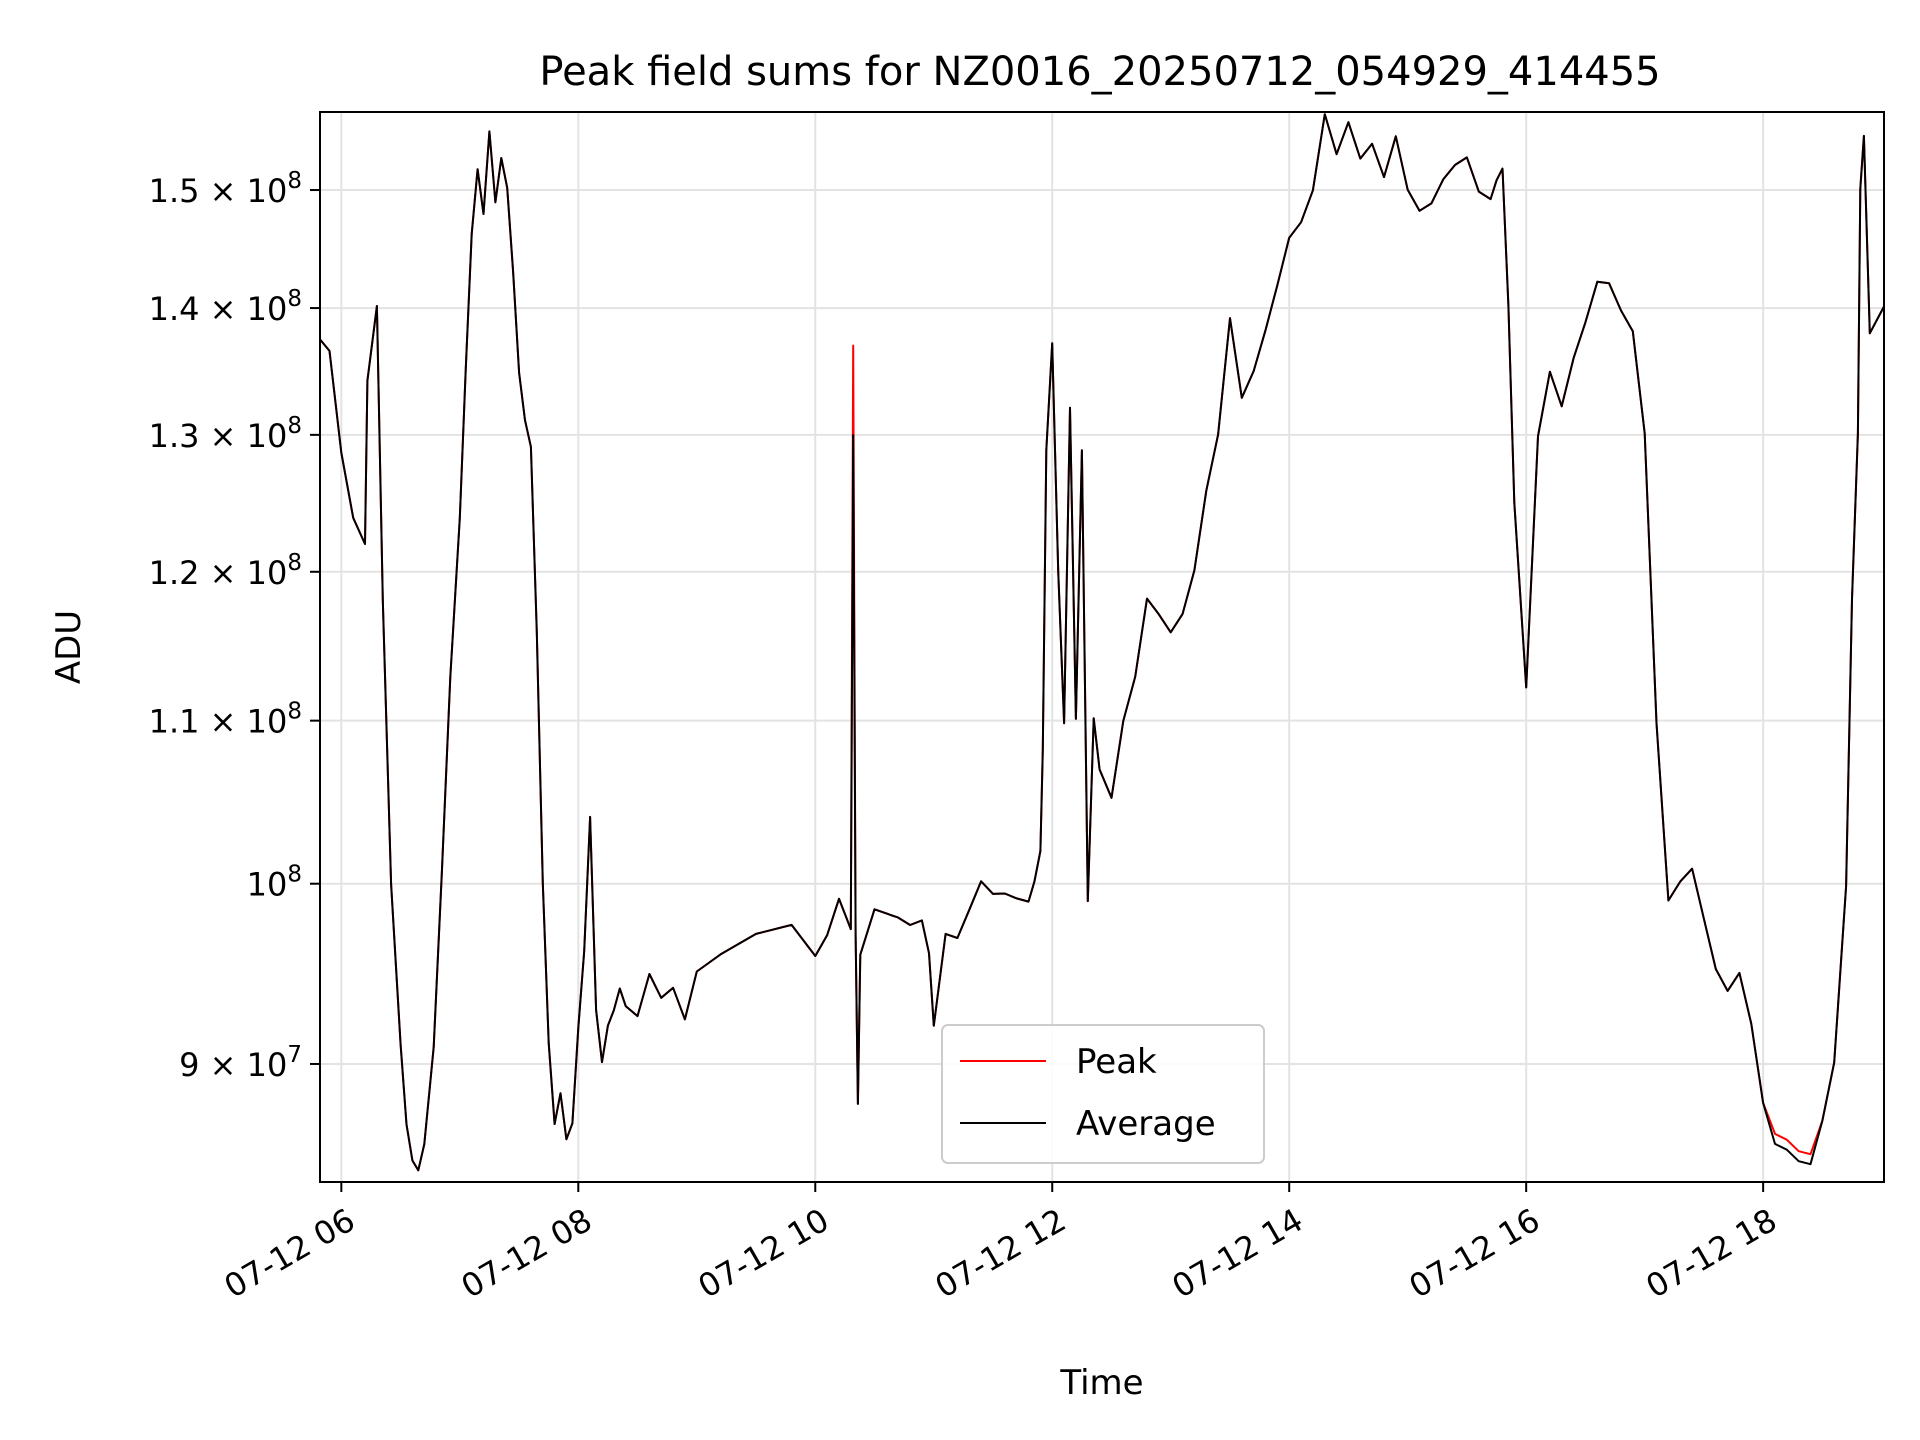  I want to click on y-tick-label: 9 × 107, so click(240, 1063).